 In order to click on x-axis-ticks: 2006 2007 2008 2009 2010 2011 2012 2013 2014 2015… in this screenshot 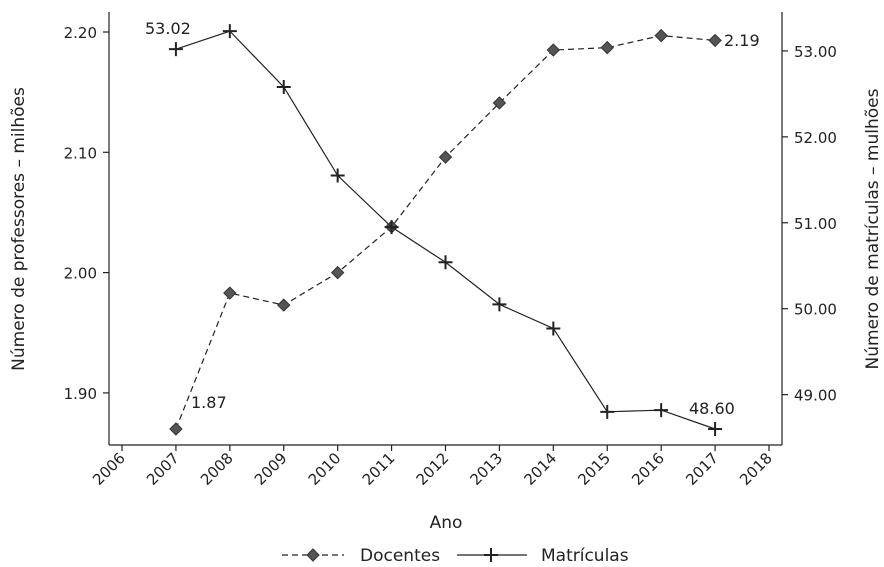, I will do `click(432, 467)`.